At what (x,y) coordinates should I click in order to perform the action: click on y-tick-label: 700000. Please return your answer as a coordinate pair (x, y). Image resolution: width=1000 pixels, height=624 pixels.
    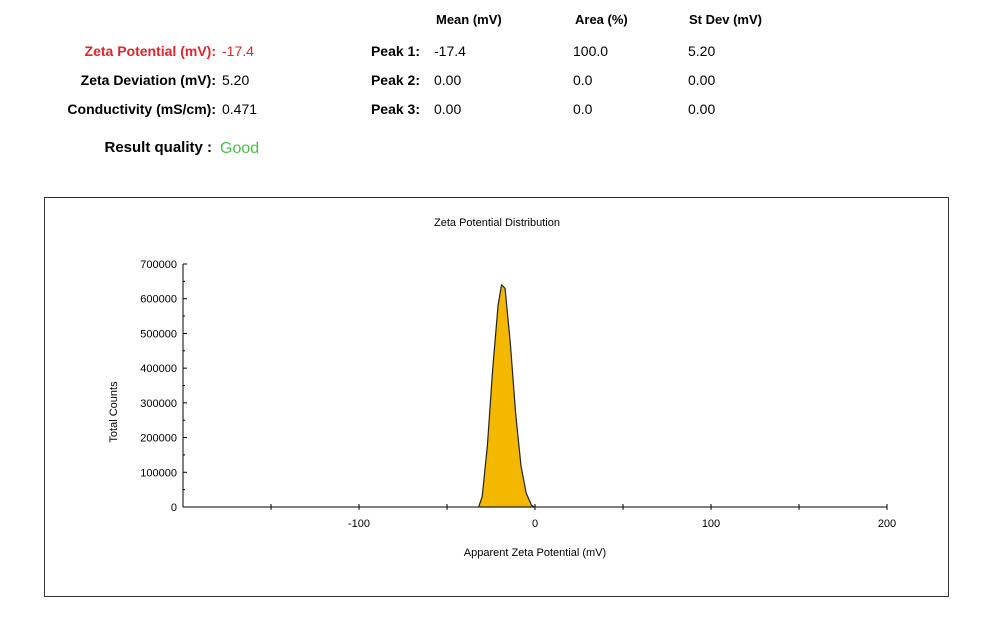
    Looking at the image, I should click on (158, 265).